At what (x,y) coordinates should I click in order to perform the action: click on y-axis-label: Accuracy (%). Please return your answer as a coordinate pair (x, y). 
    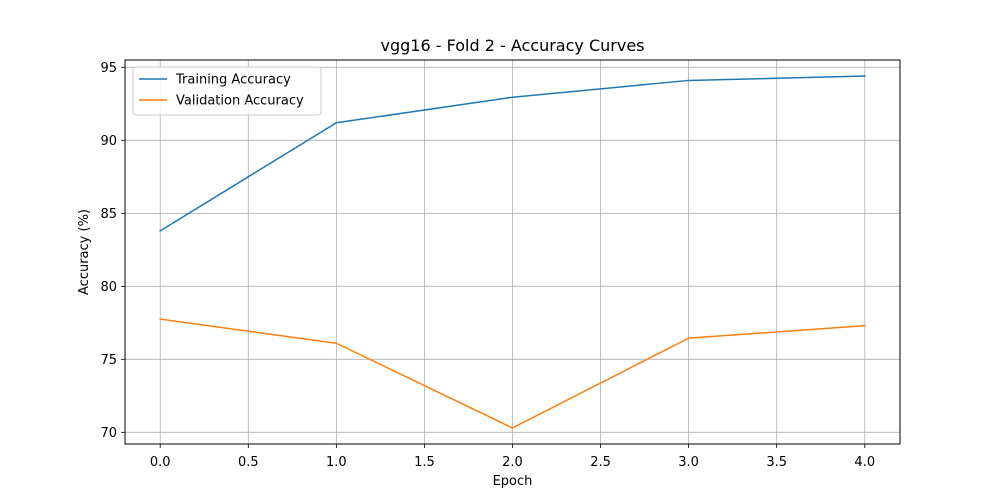
    Looking at the image, I should click on (84, 252).